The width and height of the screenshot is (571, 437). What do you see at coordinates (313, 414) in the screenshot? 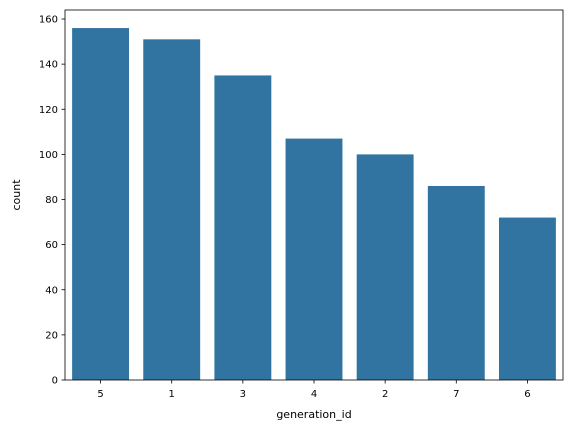
I see `x-axis-label: generation_id` at bounding box center [313, 414].